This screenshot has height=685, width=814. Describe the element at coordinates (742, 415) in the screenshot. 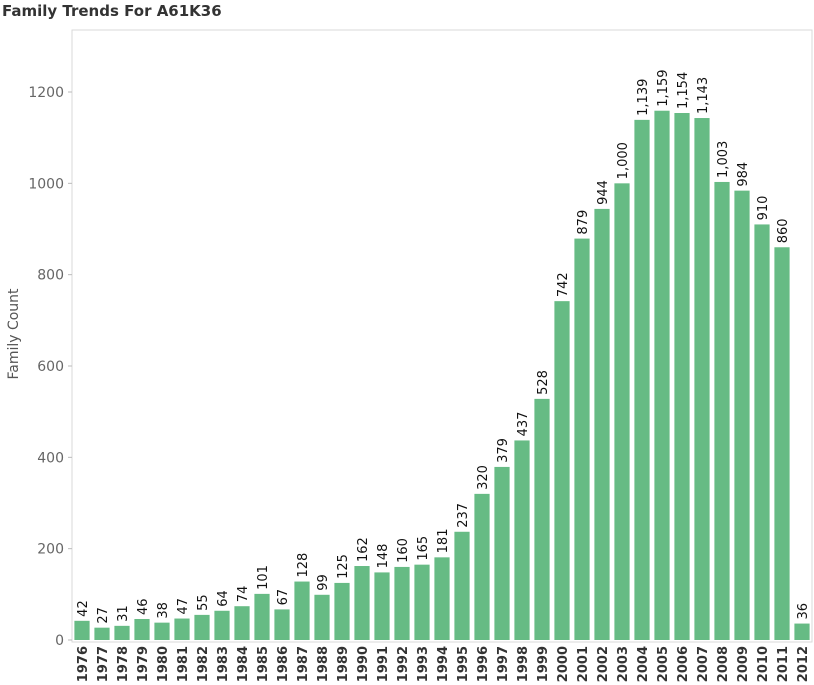

I see `bar-2009` at that location.